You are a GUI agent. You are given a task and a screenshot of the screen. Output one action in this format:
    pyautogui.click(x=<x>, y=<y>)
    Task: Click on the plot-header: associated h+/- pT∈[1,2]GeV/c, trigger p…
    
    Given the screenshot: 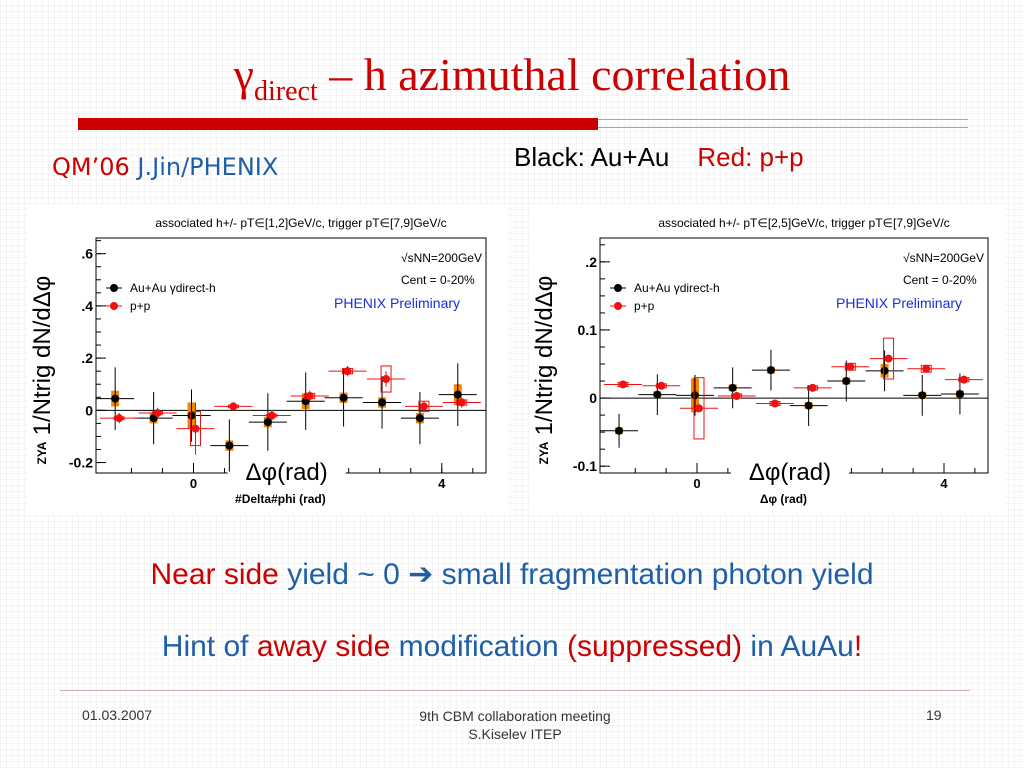 What is the action you would take?
    pyautogui.click(x=300, y=223)
    